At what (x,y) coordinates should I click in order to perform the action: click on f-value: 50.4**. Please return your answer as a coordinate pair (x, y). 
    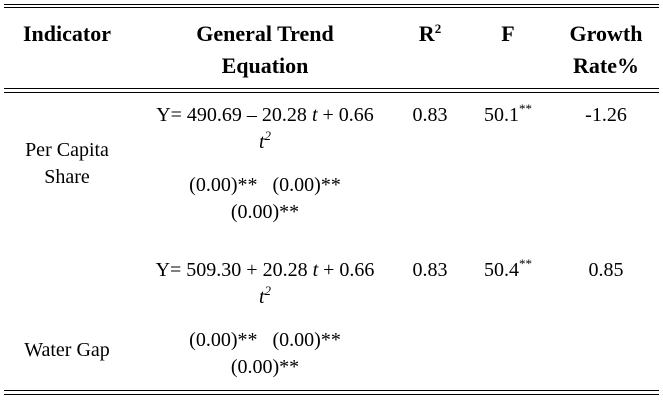
    Looking at the image, I should click on (508, 270).